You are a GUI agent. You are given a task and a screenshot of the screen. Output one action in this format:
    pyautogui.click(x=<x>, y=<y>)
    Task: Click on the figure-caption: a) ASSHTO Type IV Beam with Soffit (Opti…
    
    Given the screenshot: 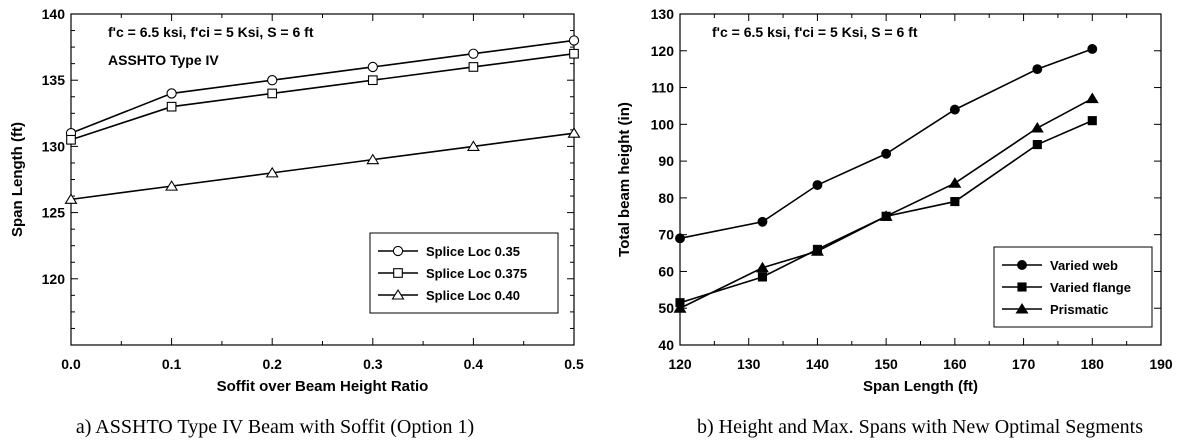 What is the action you would take?
    pyautogui.click(x=275, y=427)
    